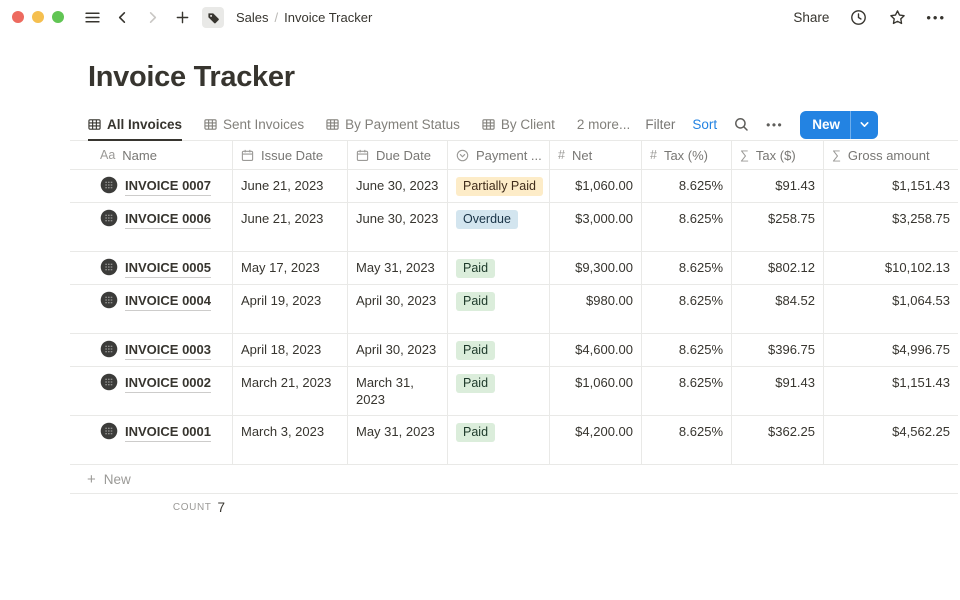 This screenshot has width=960, height=600. Describe the element at coordinates (58, 17) in the screenshot. I see `zoom-window-button` at that location.